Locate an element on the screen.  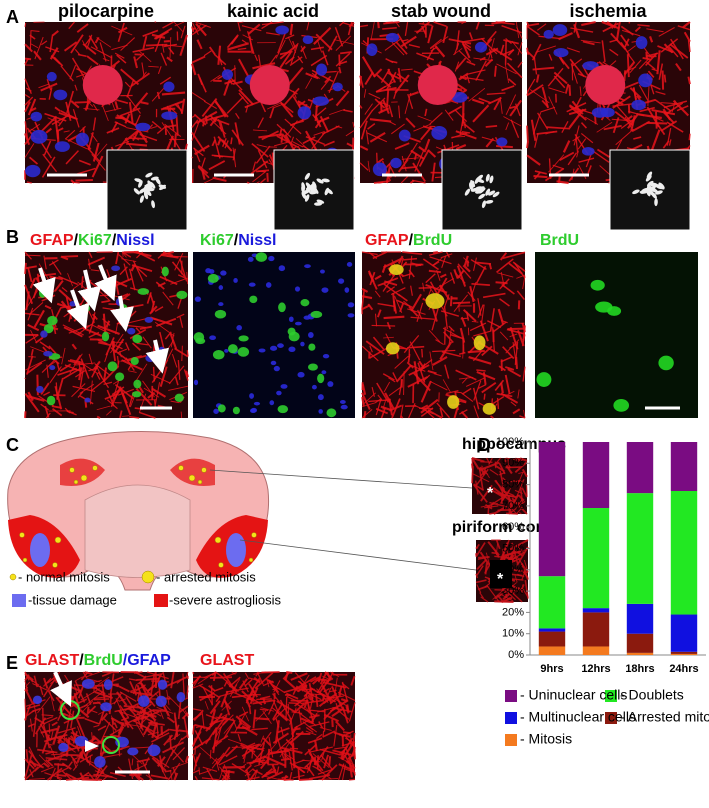
stain-part: GFAP is located at coordinates (387, 240).